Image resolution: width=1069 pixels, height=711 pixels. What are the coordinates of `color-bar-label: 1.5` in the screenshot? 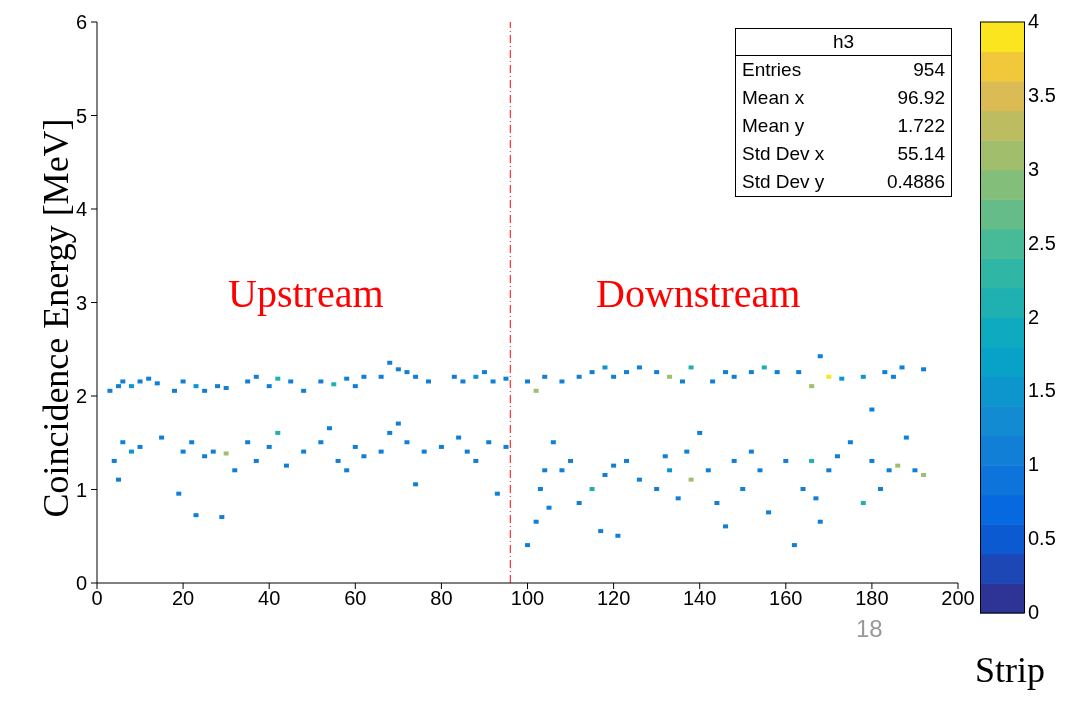 It's located at (1042, 391).